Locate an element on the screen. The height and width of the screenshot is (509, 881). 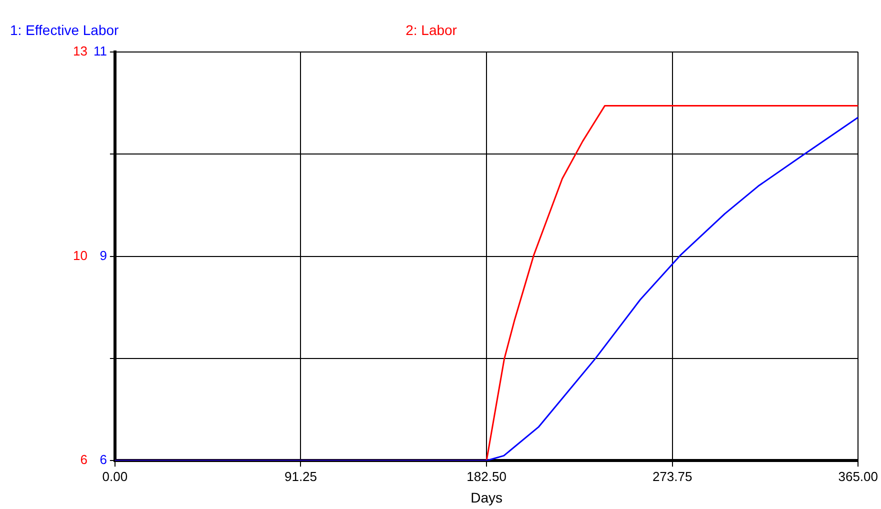
text: 2: Labor is located at coordinates (431, 30).